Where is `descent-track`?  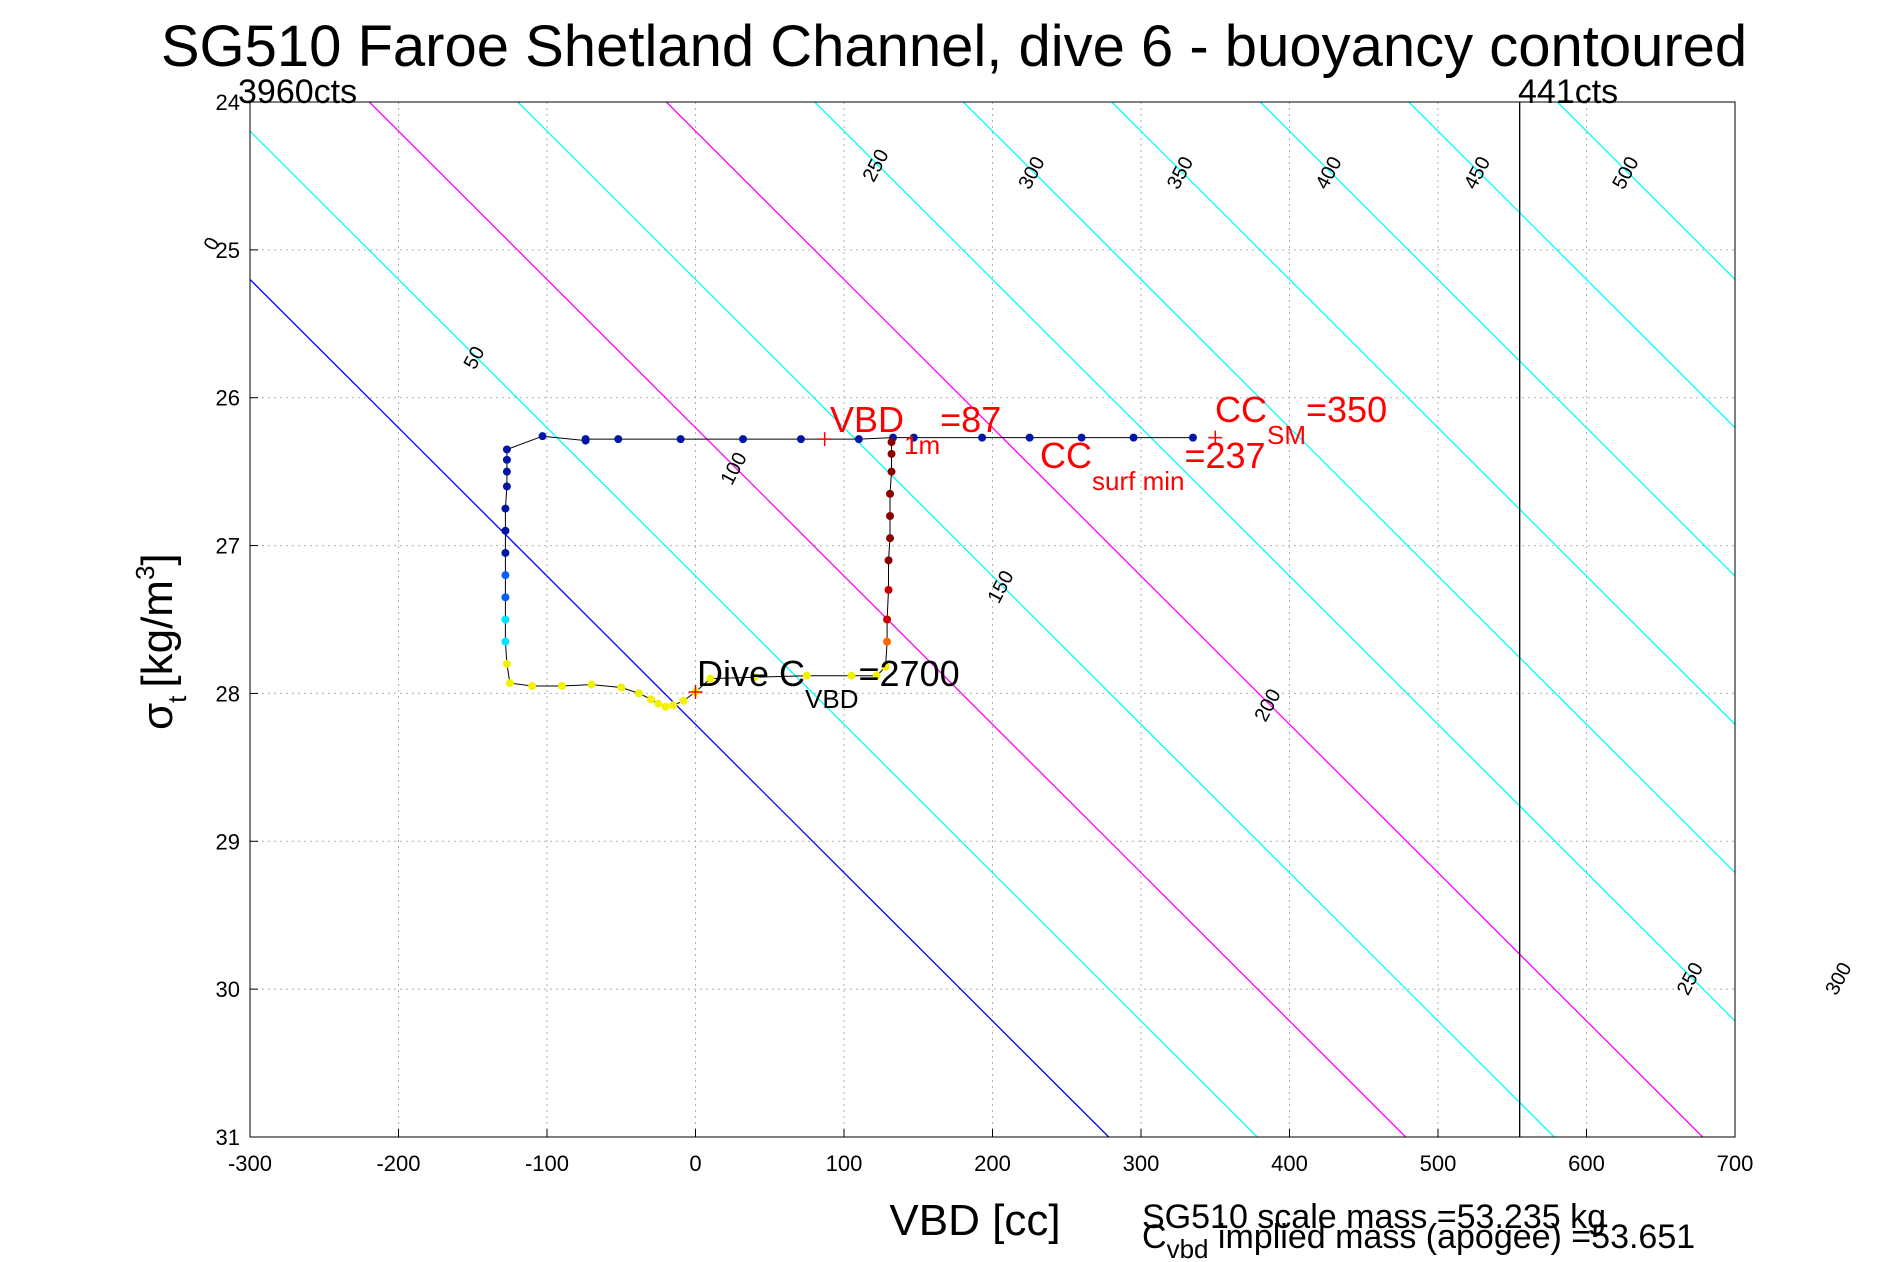 descent-track is located at coordinates (848, 571).